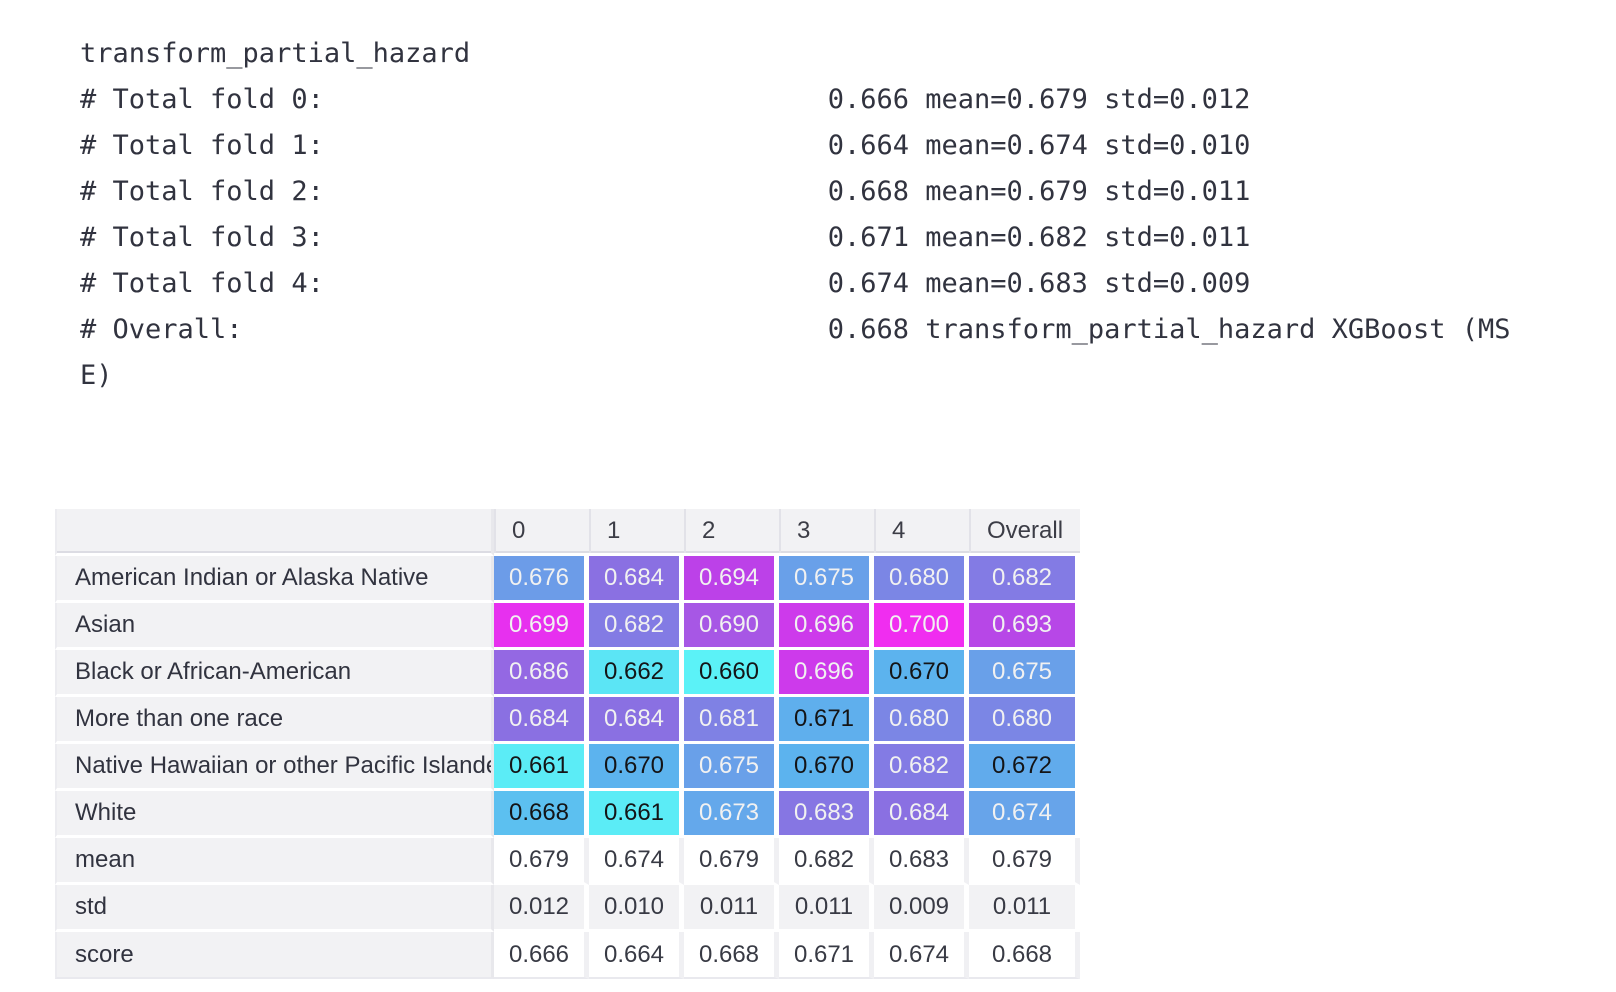 Image resolution: width=1616 pixels, height=992 pixels. What do you see at coordinates (731, 626) in the screenshot?
I see `value-cell: 0.690` at bounding box center [731, 626].